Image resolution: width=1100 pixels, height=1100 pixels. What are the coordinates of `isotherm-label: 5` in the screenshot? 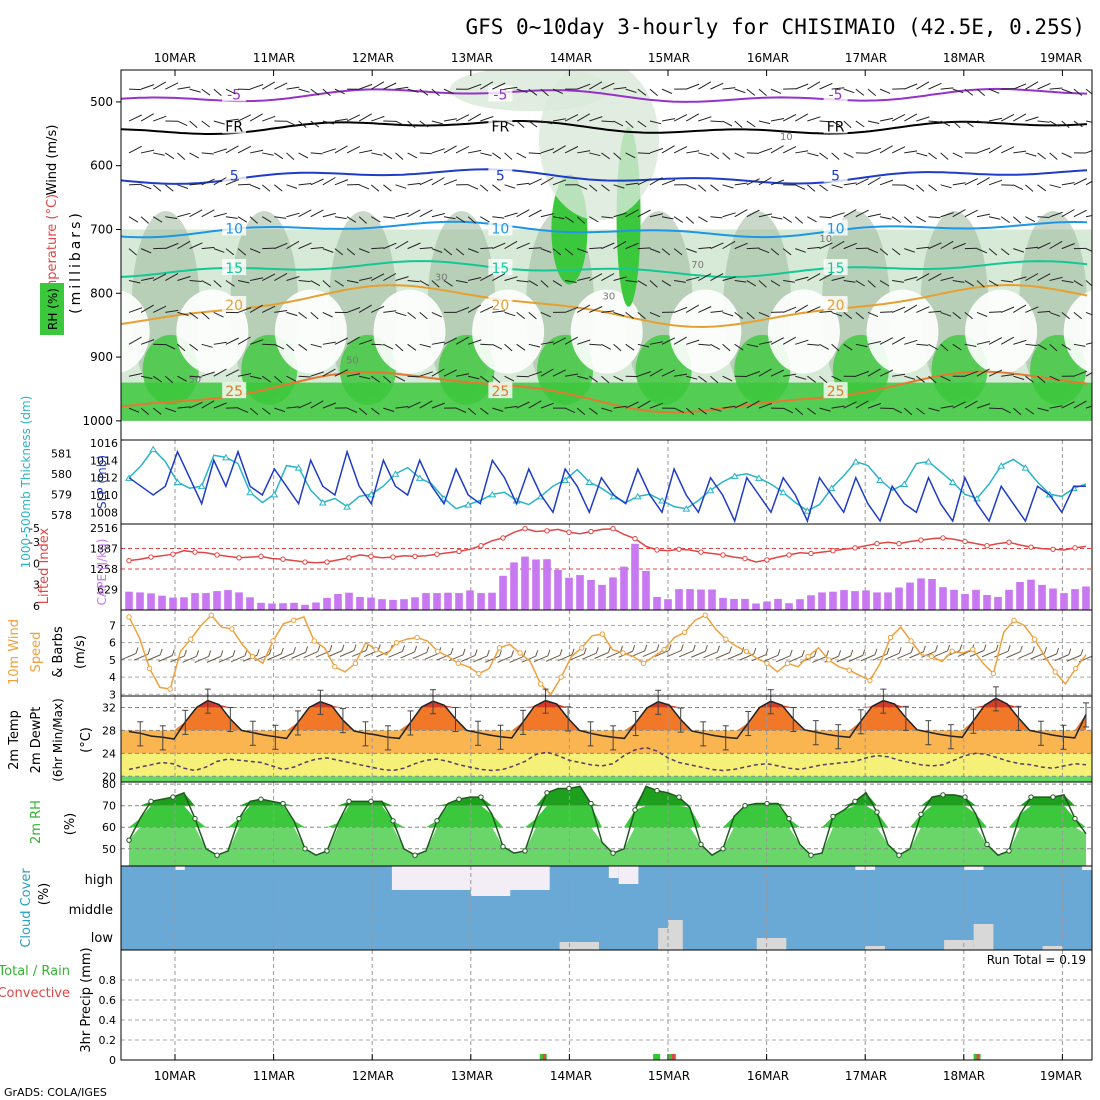 It's located at (500, 177).